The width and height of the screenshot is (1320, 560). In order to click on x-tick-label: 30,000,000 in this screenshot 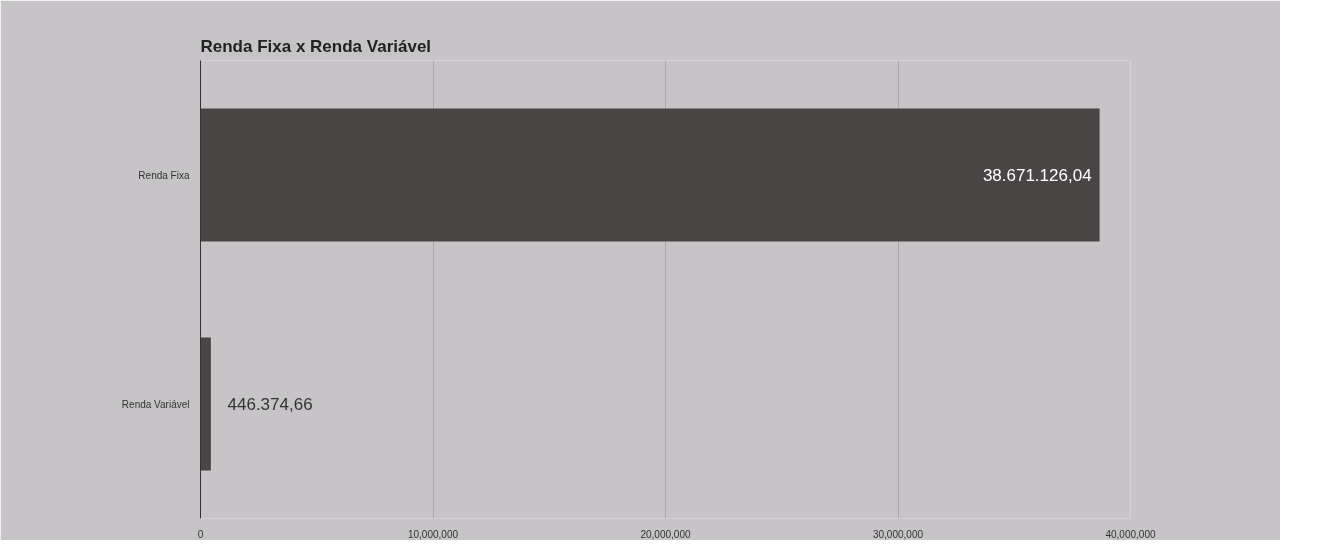, I will do `click(898, 534)`.